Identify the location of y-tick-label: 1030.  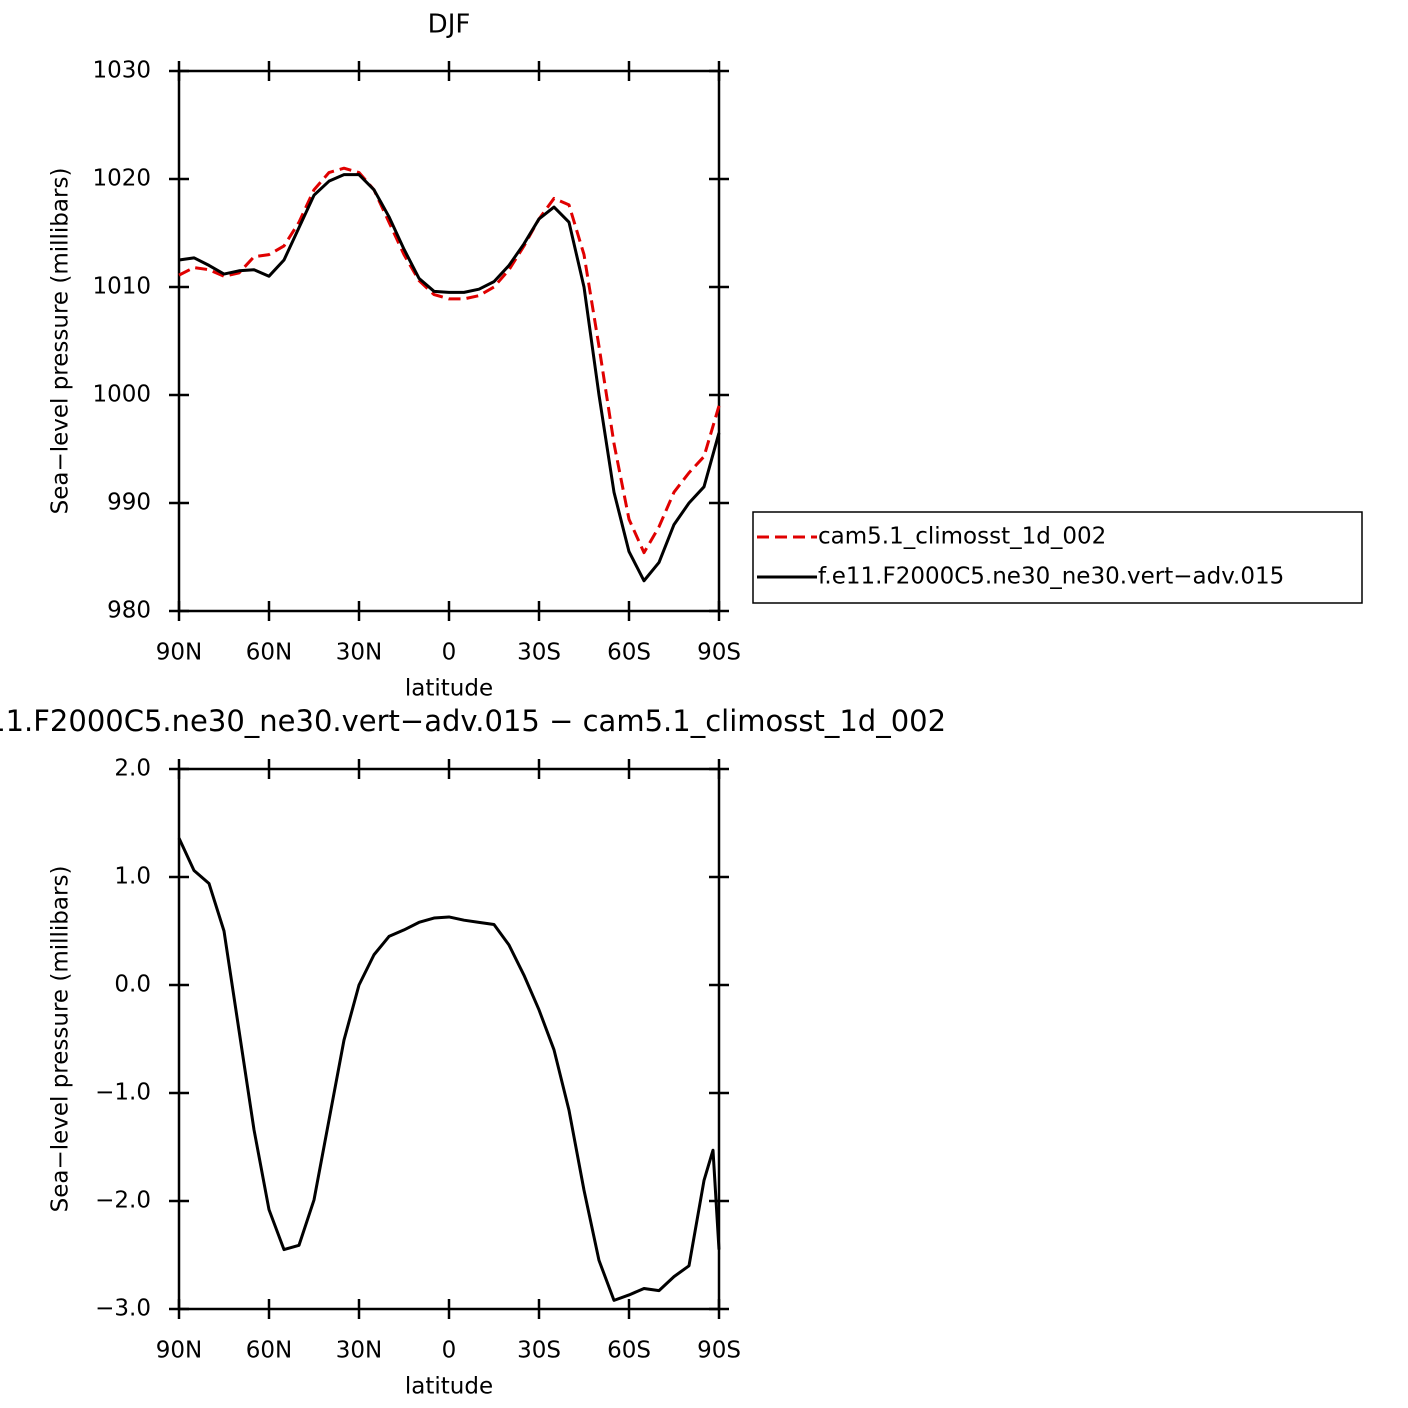
(121, 71).